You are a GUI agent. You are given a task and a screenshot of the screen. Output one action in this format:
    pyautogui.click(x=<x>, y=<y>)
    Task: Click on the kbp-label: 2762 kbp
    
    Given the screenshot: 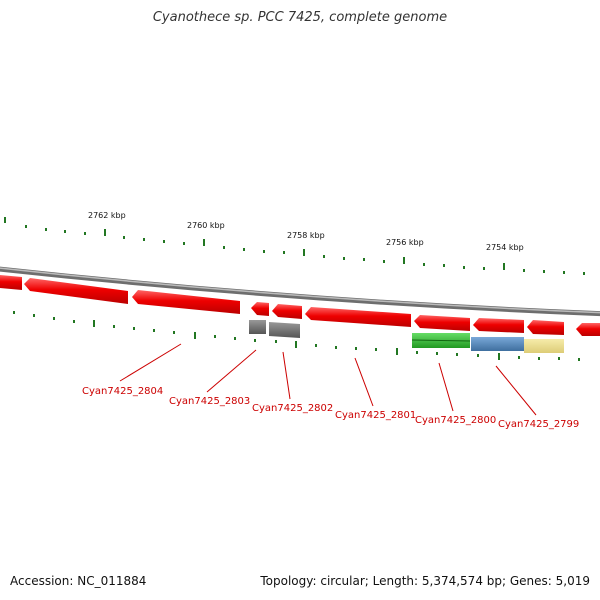 What is the action you would take?
    pyautogui.click(x=107, y=215)
    